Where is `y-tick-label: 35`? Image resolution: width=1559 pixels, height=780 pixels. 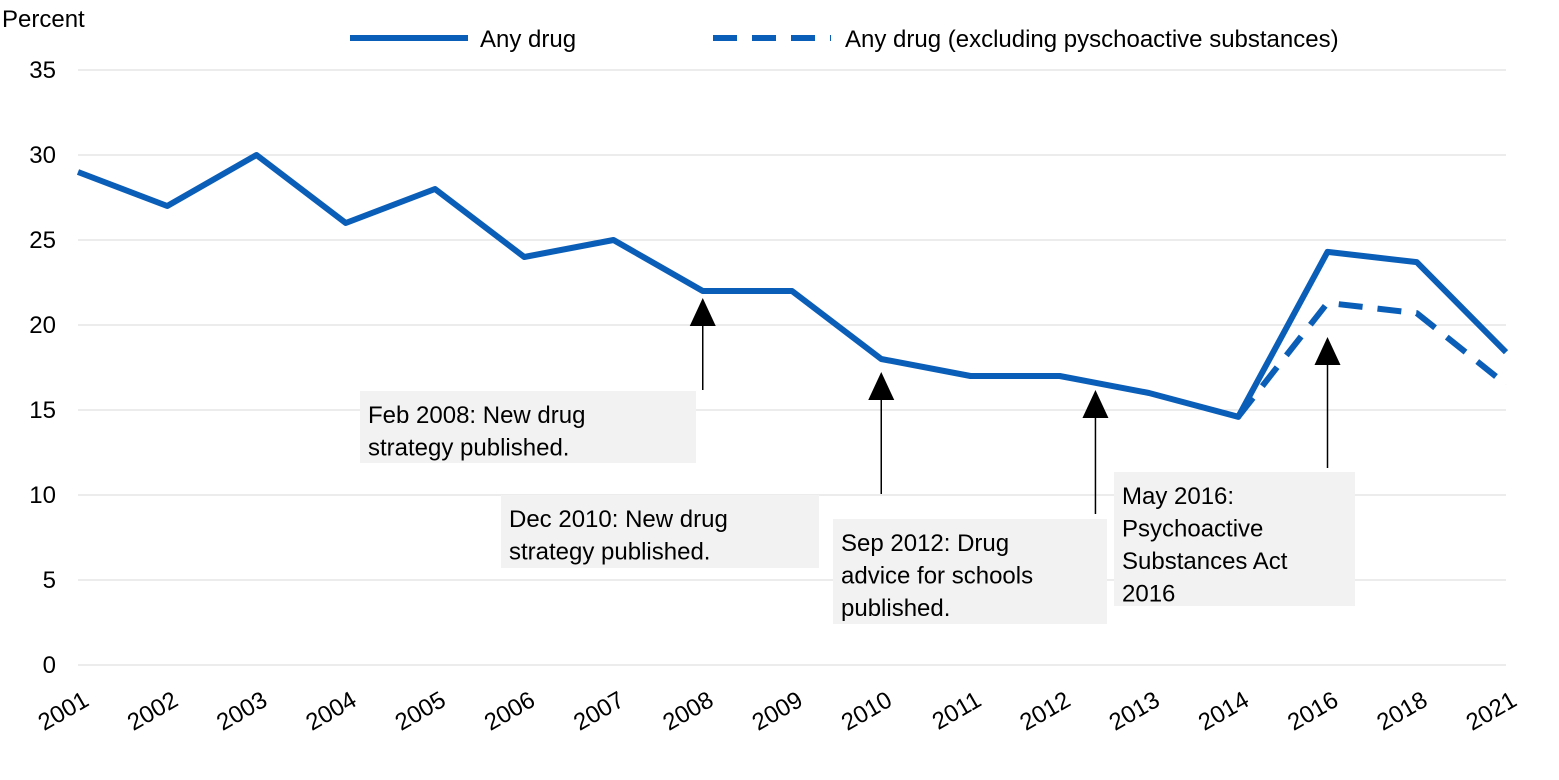
y-tick-label: 35 is located at coordinates (42, 70).